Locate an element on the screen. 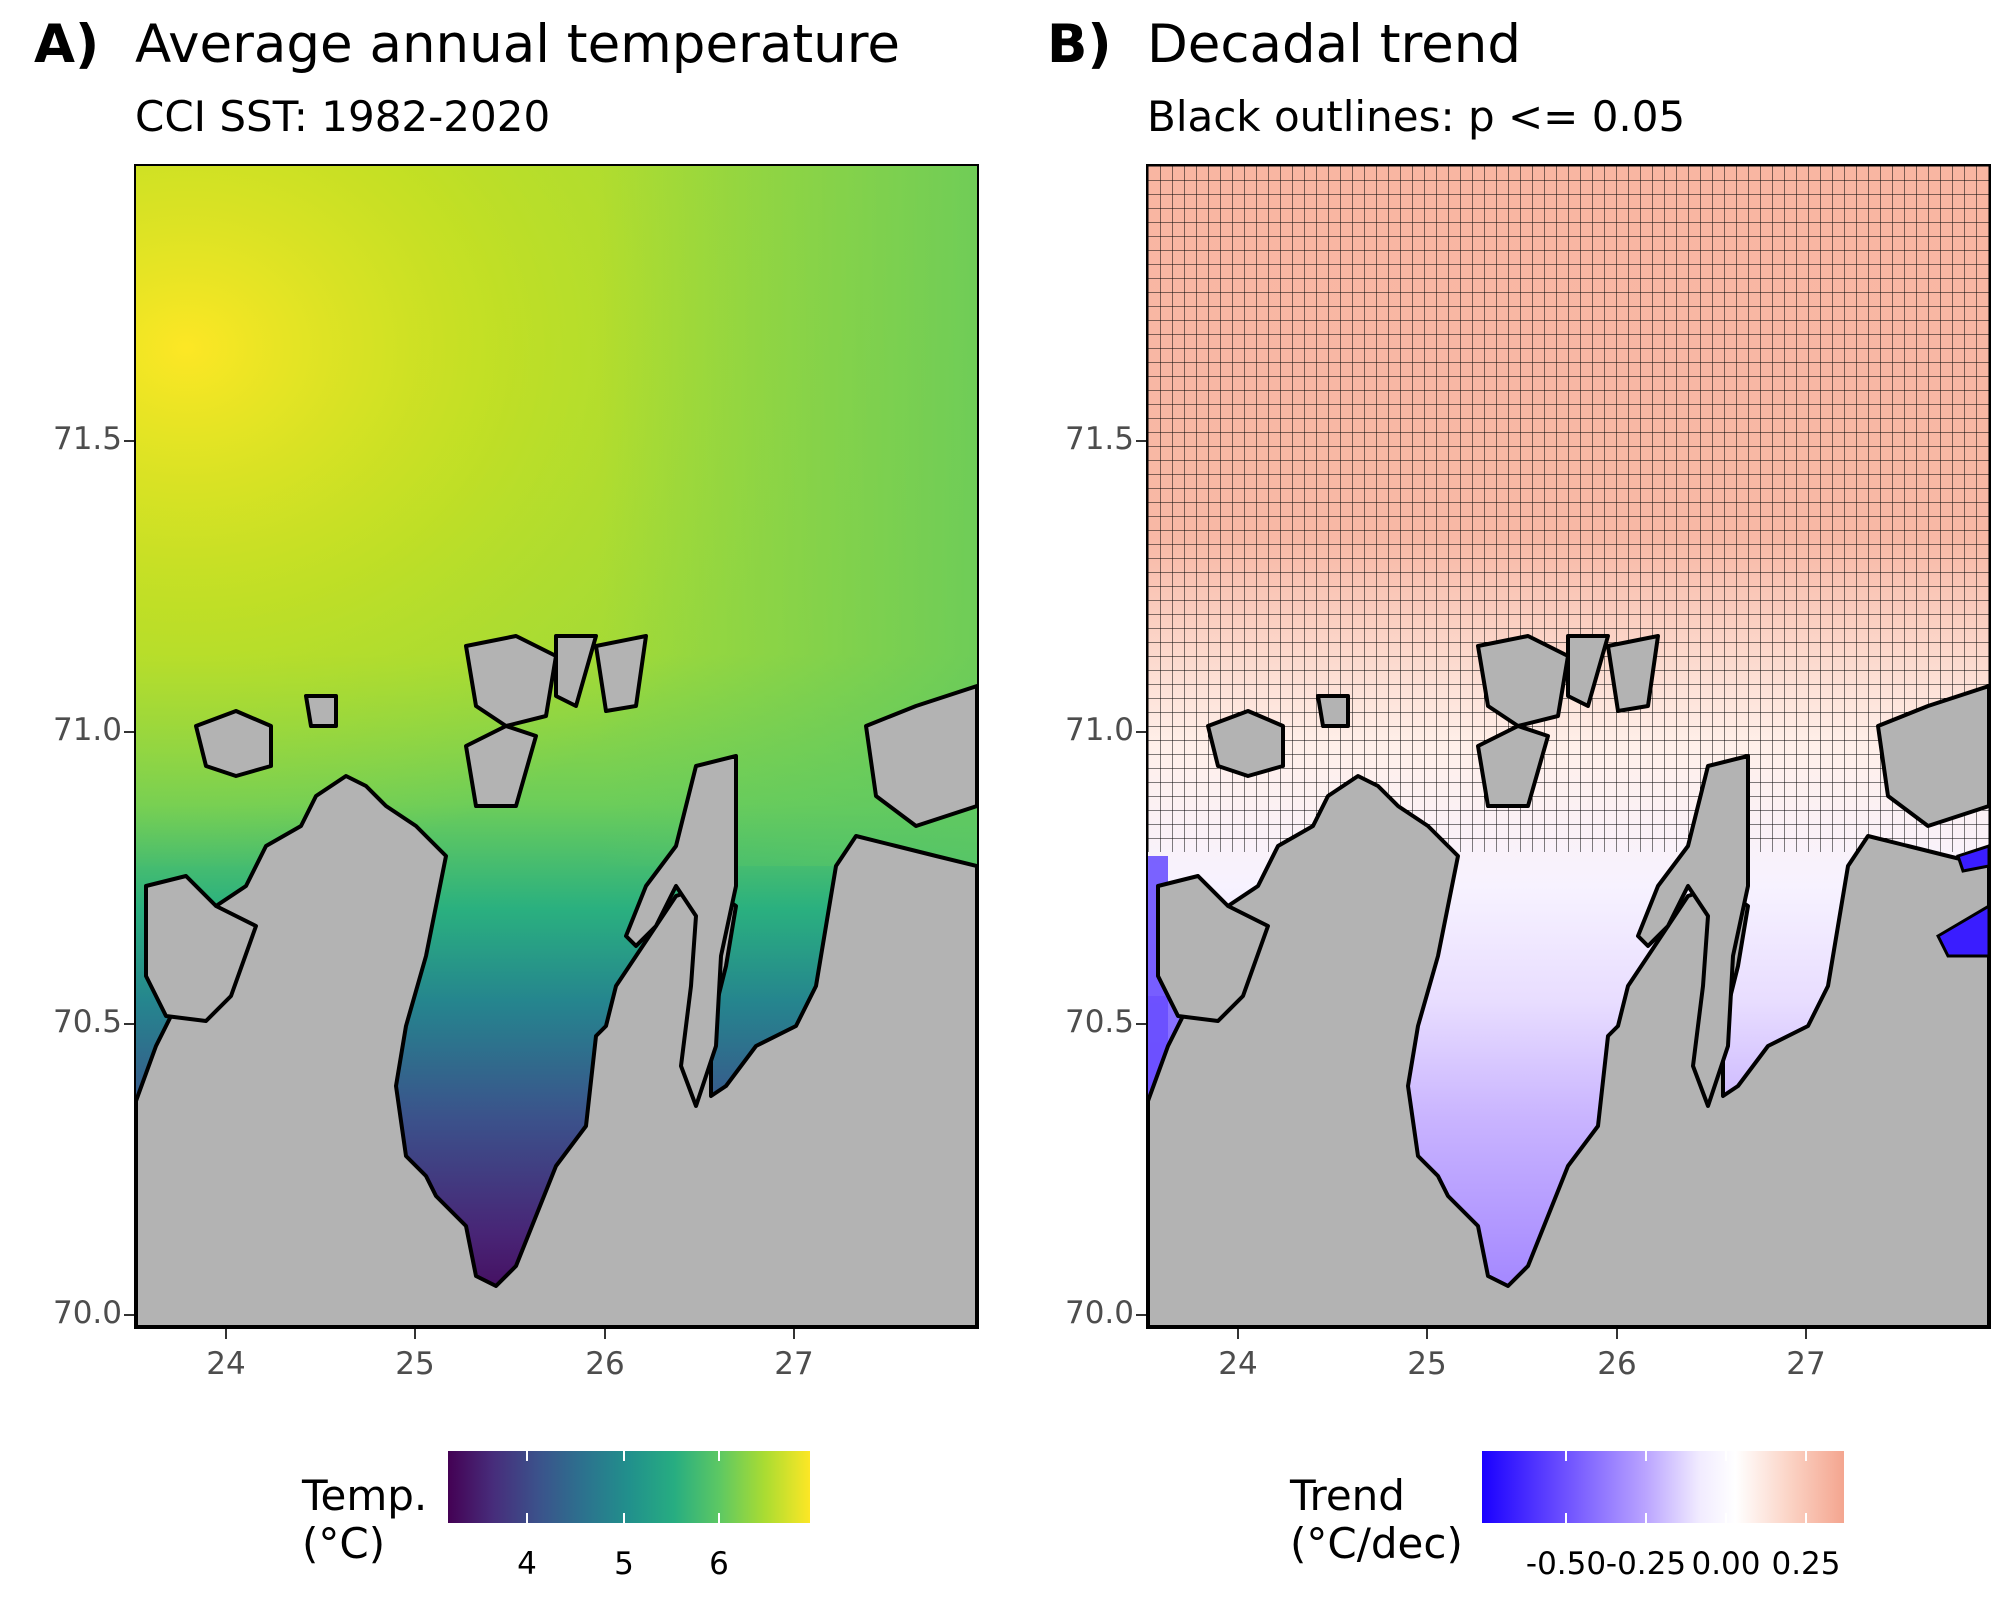 The image size is (2010, 1620). trend-legend-label: -0.50 is located at coordinates (1566, 1564).